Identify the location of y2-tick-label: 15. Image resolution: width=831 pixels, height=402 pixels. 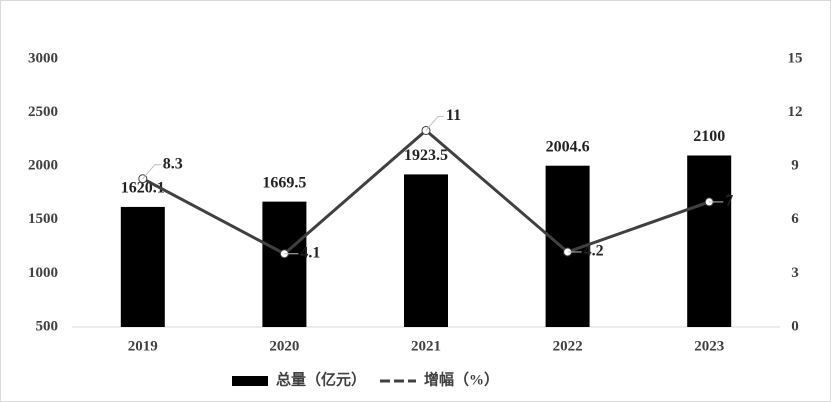
(795, 58).